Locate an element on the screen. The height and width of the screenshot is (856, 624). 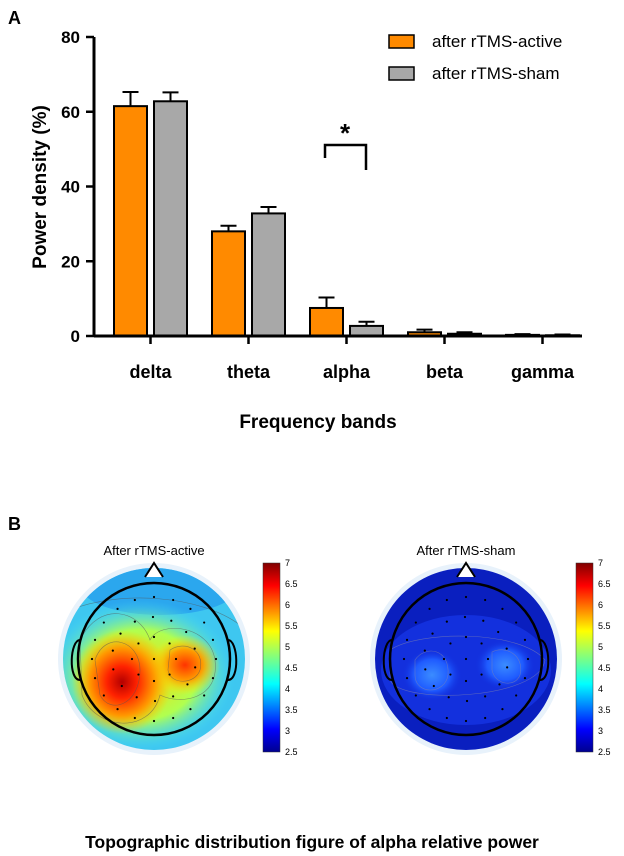
y-axis-label: Power density (%) is located at coordinates (40, 187).